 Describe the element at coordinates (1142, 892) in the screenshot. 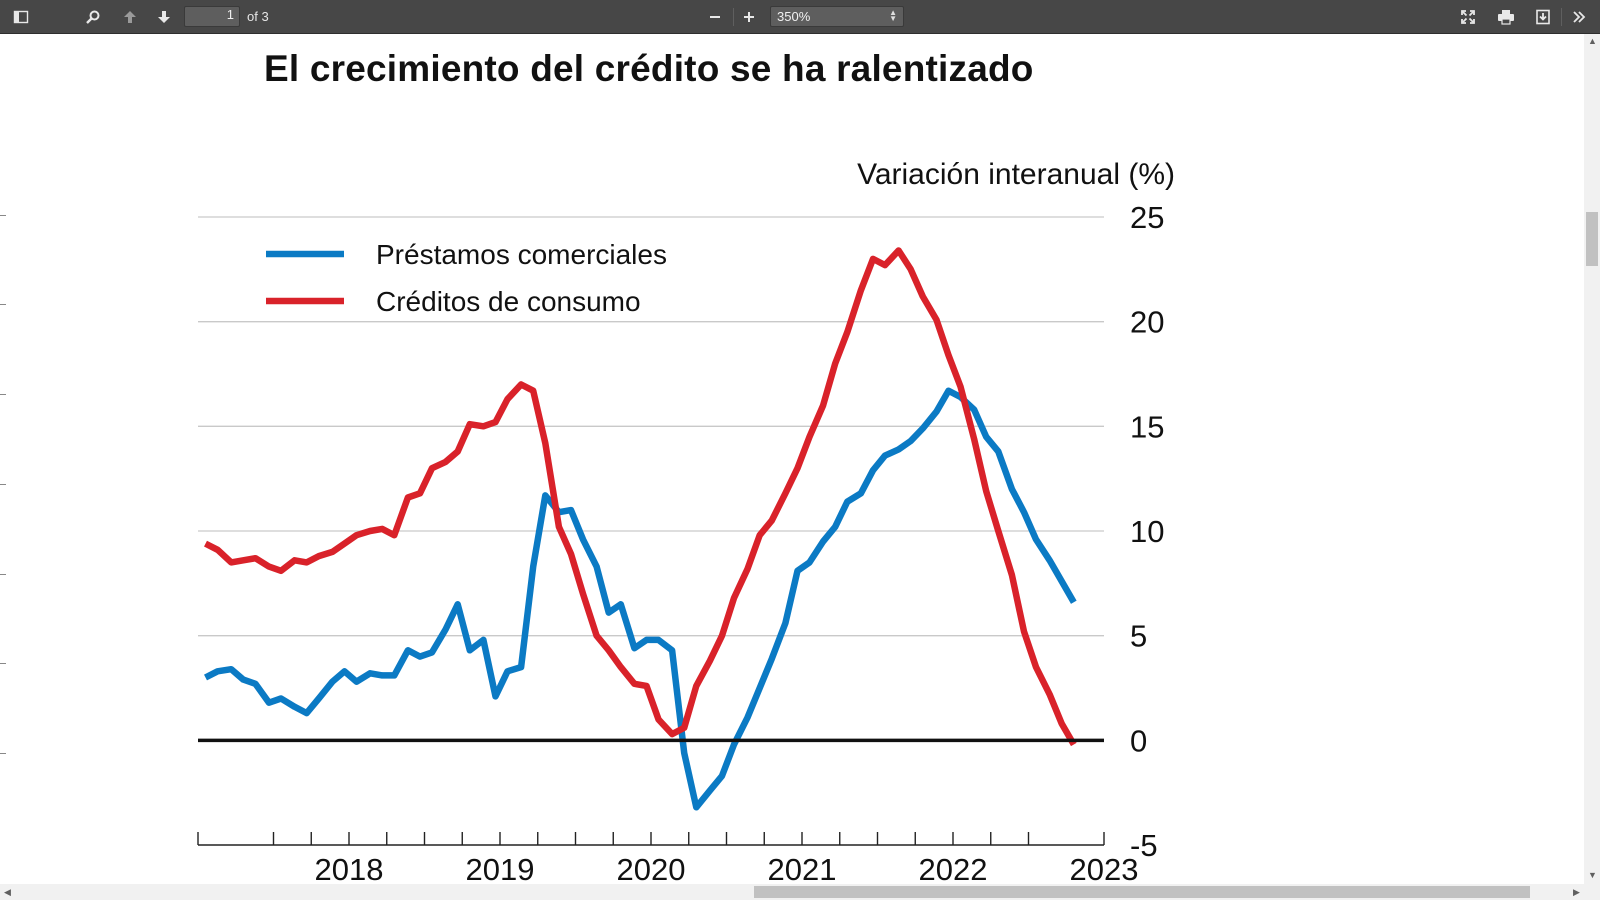

I see `horizontal-scrollbar-thumb` at that location.